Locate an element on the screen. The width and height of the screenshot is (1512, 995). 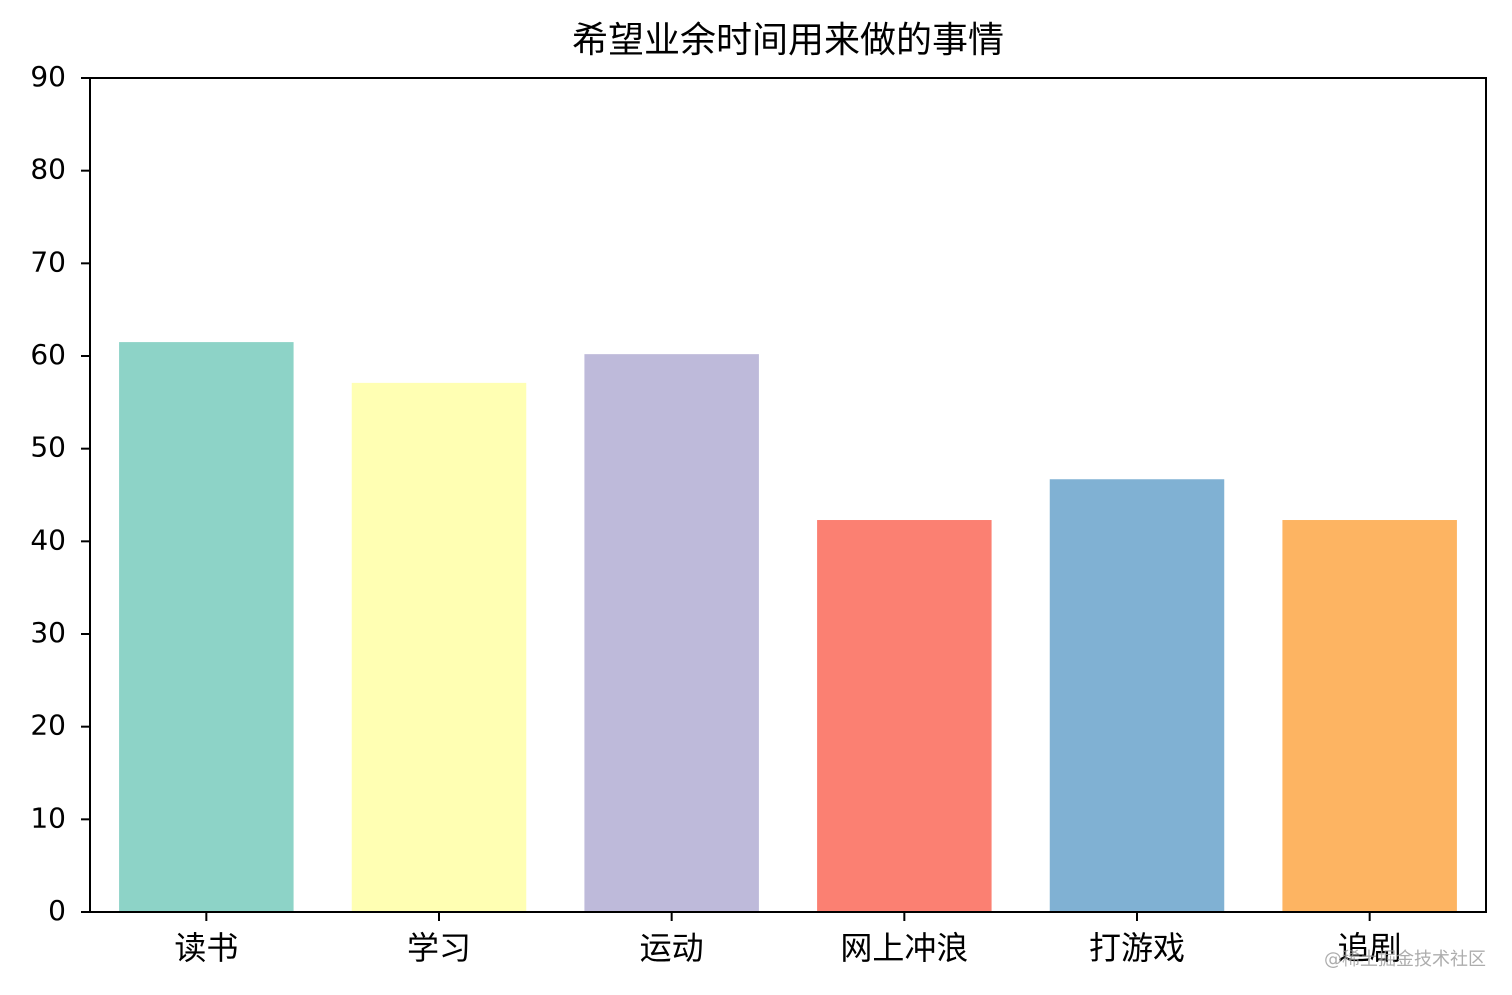
y-tick-label: 50 is located at coordinates (48, 447).